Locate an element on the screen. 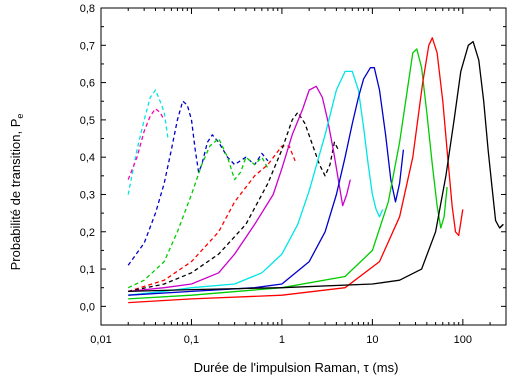  y-tick-label: 0,6 is located at coordinates (87, 84).